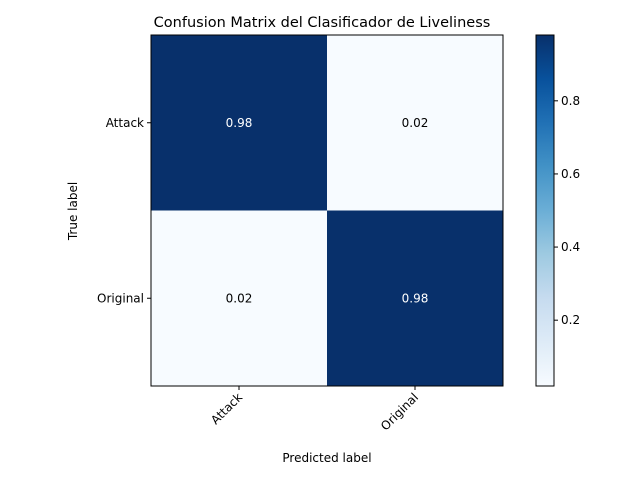 This screenshot has width=640, height=480. I want to click on colorbar-tick-label: 0.2, so click(570, 320).